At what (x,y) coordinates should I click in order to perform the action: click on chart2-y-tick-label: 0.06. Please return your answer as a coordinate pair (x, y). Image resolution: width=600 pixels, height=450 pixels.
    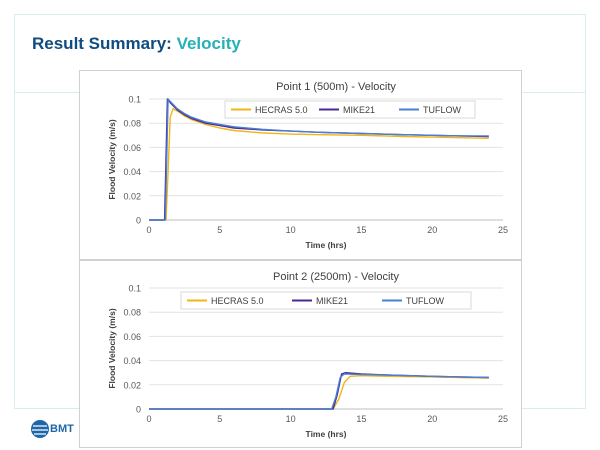
    Looking at the image, I should click on (132, 337).